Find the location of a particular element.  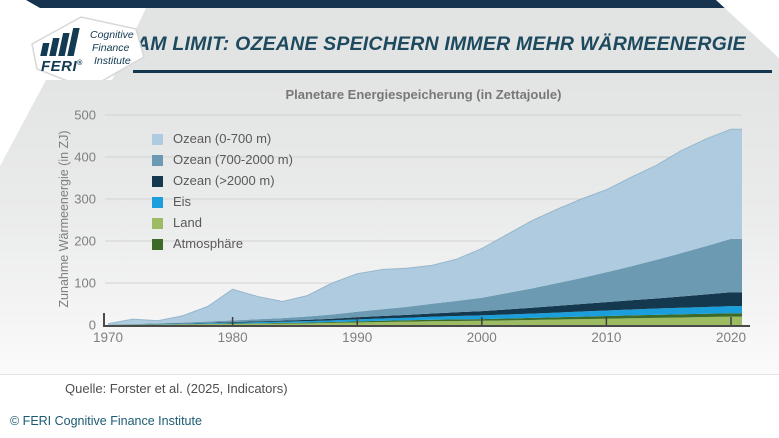

legend-item: Atmosphäre is located at coordinates (222, 244).